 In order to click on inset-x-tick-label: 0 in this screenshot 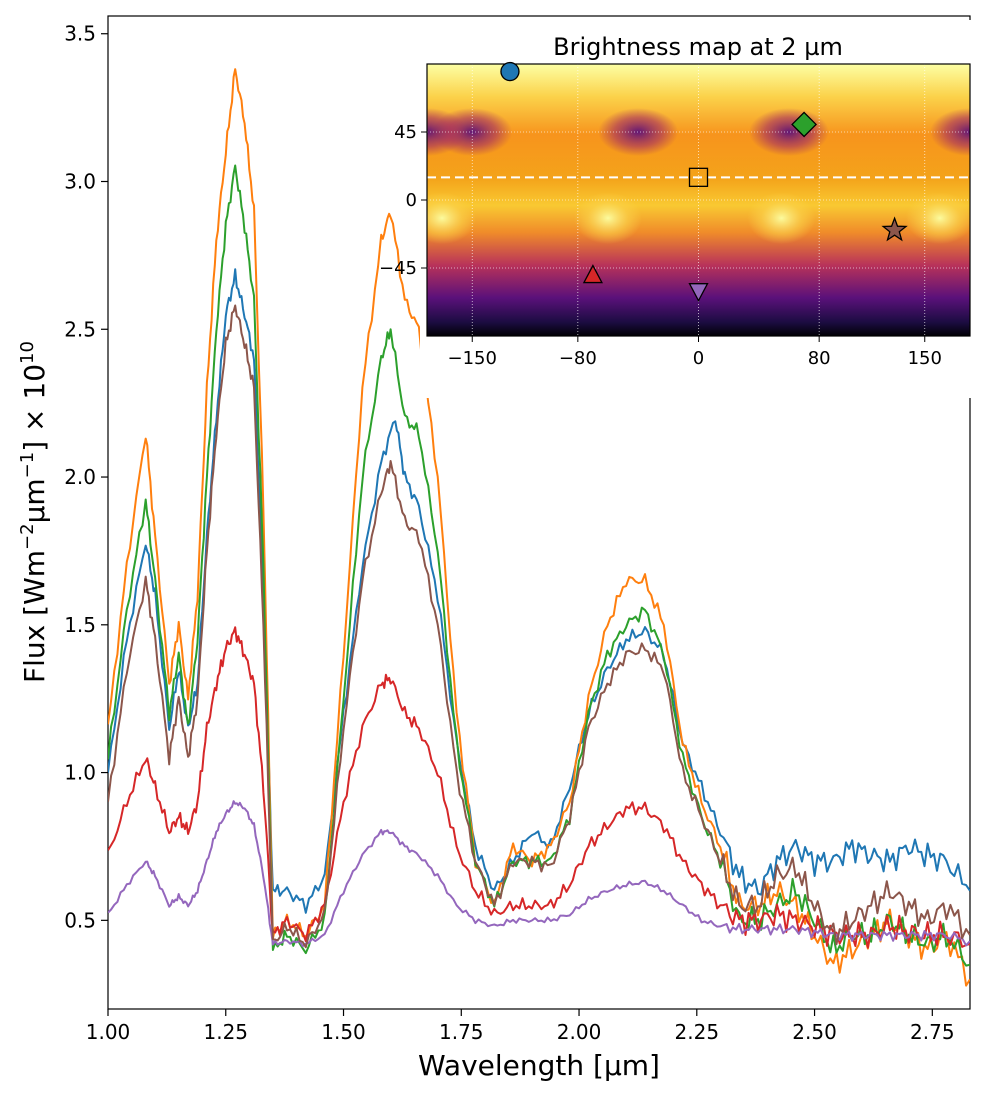, I will do `click(698, 358)`.